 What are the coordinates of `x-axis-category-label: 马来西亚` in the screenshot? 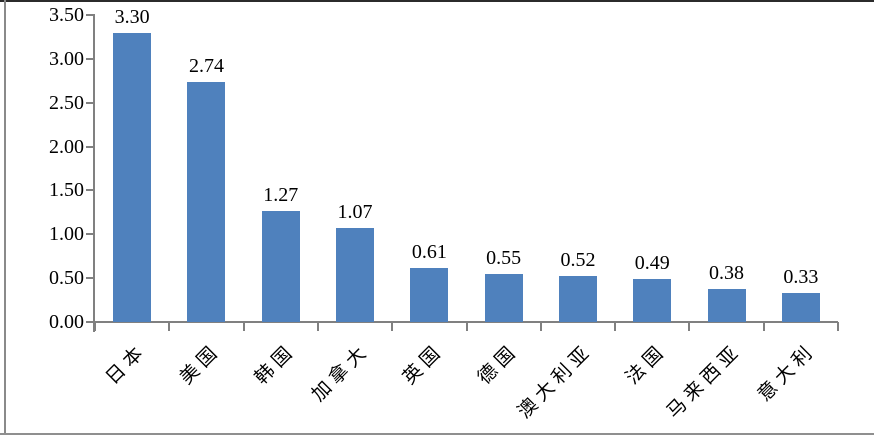 It's located at (704, 381).